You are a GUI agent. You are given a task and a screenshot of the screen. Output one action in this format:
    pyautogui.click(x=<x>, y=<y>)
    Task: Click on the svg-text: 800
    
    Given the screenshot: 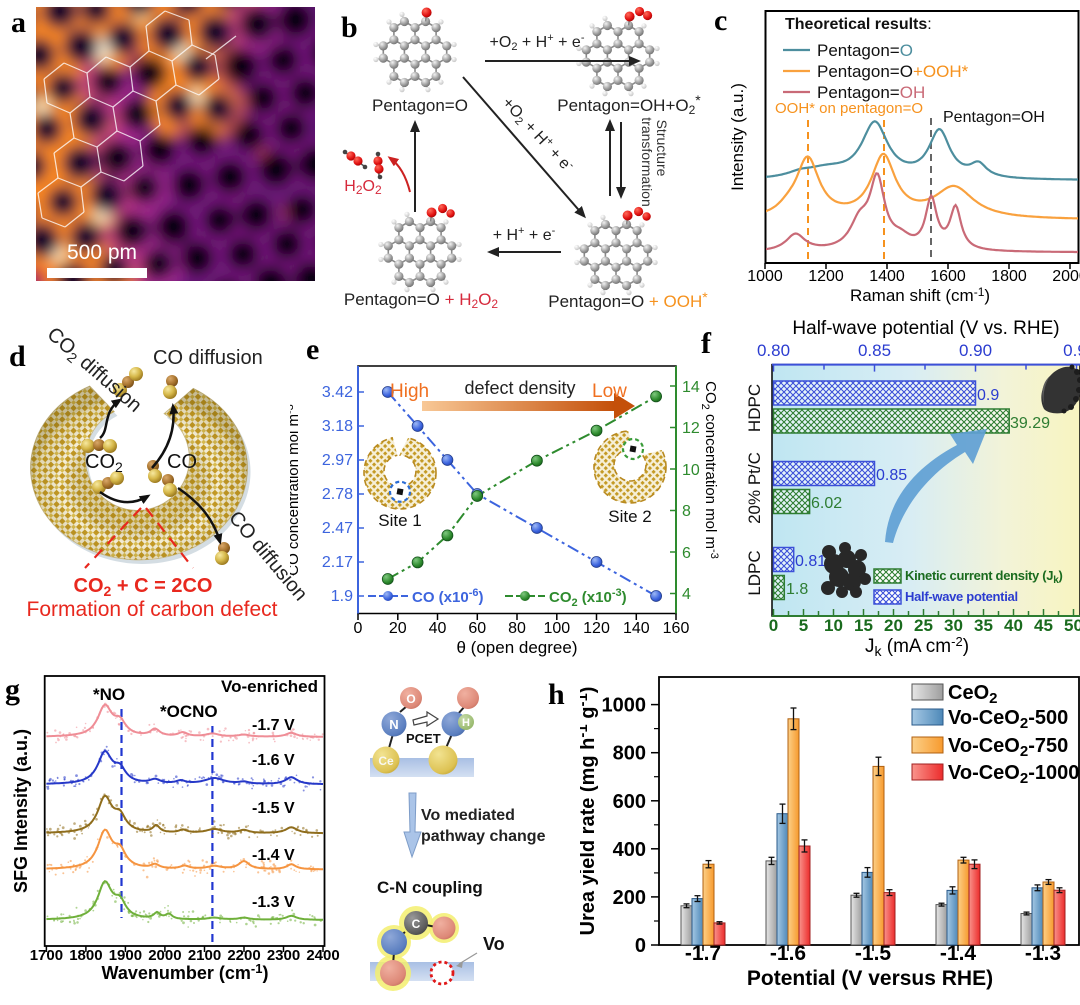 What is the action you would take?
    pyautogui.click(x=629, y=754)
    